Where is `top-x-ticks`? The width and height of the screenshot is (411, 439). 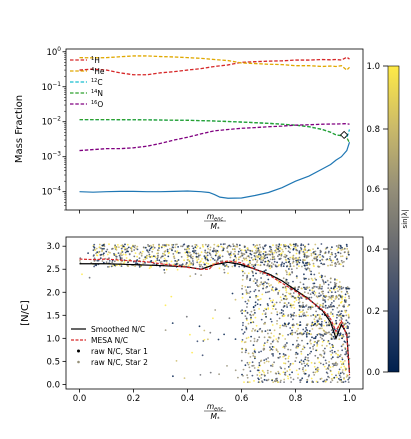 top-x-ticks is located at coordinates (214, 212).